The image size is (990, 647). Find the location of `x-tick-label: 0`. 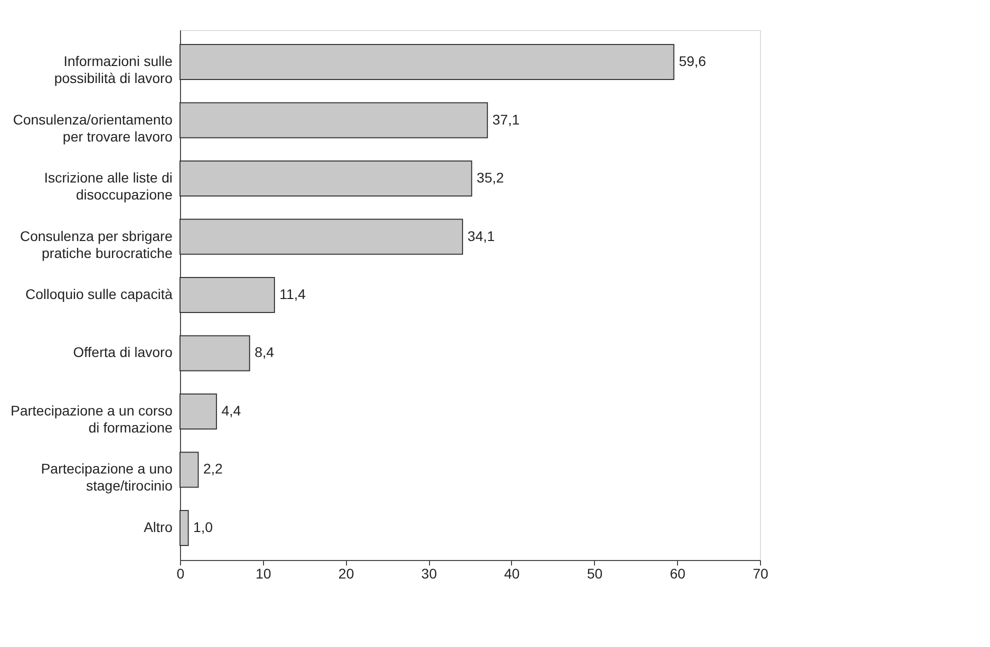

x-tick-label: 0 is located at coordinates (180, 574).